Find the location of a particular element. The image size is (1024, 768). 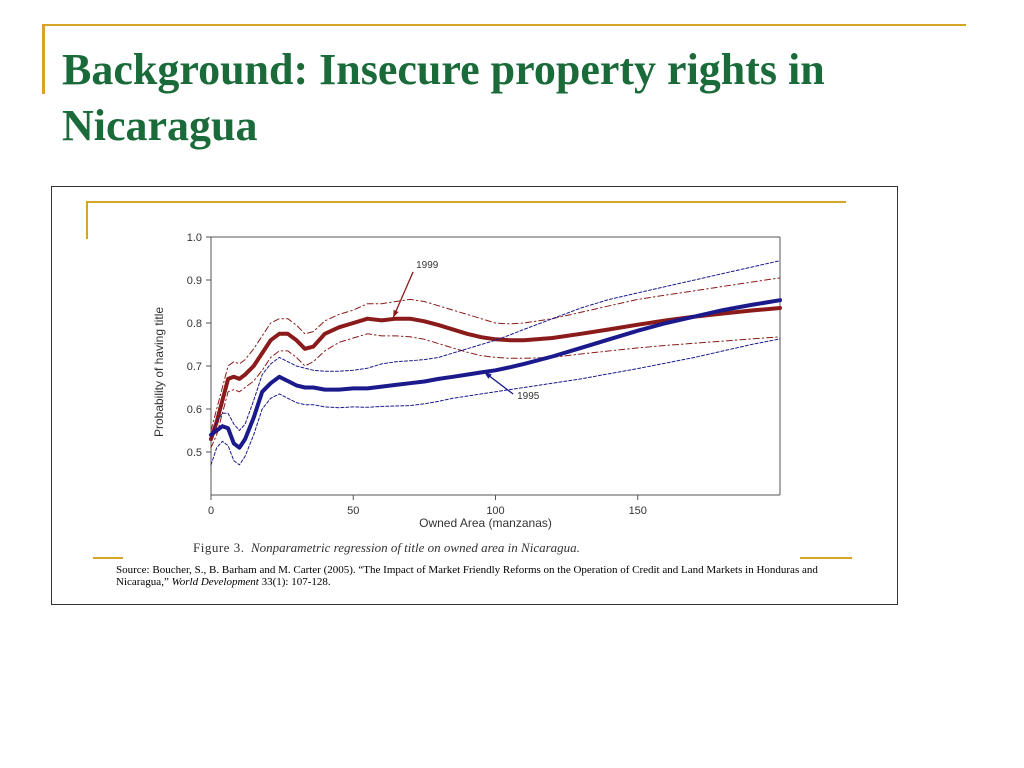

annotation-1995-arrowhead is located at coordinates (488, 375).